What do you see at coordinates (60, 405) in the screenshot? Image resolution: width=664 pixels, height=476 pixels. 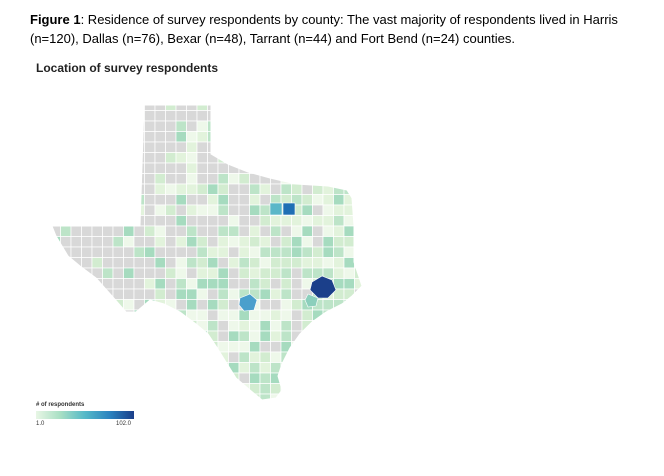 I see `legend-title: # of respondents` at bounding box center [60, 405].